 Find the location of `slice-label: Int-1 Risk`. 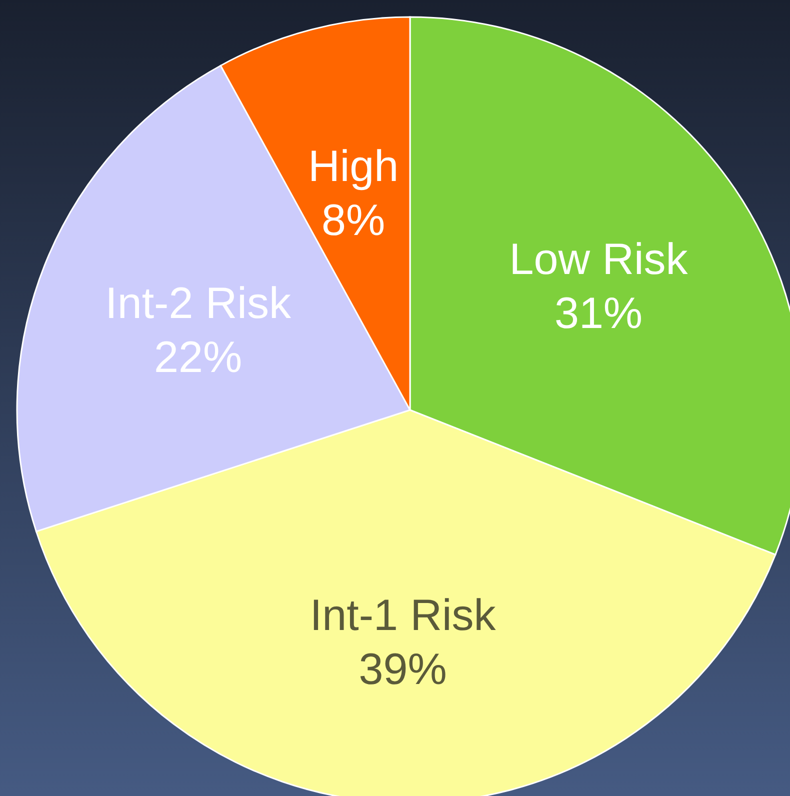

slice-label: Int-1 Risk is located at coordinates (403, 615).